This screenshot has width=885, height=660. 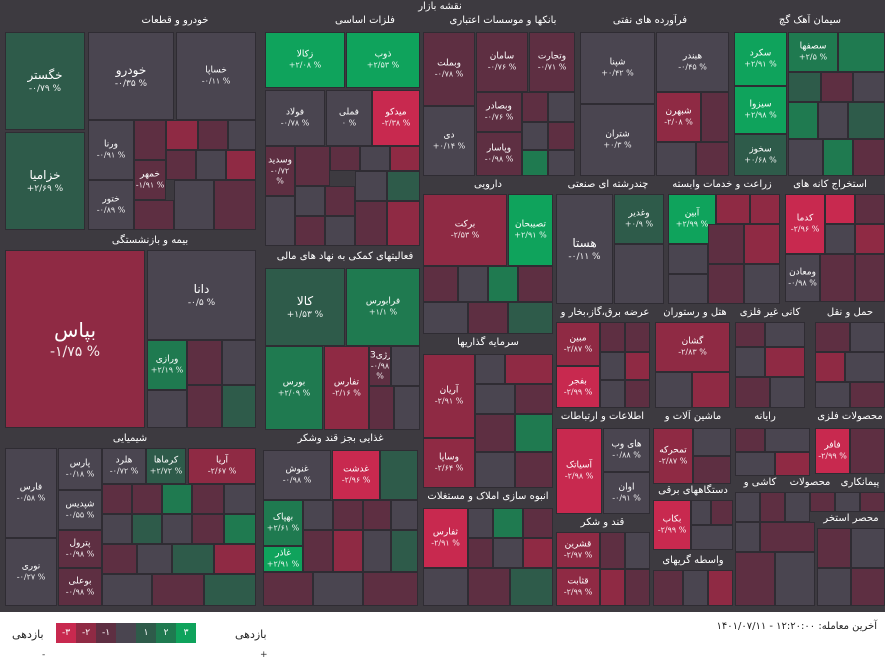 I want to click on stock-tile: سصفها +۲/۵ %, so click(x=813, y=52).